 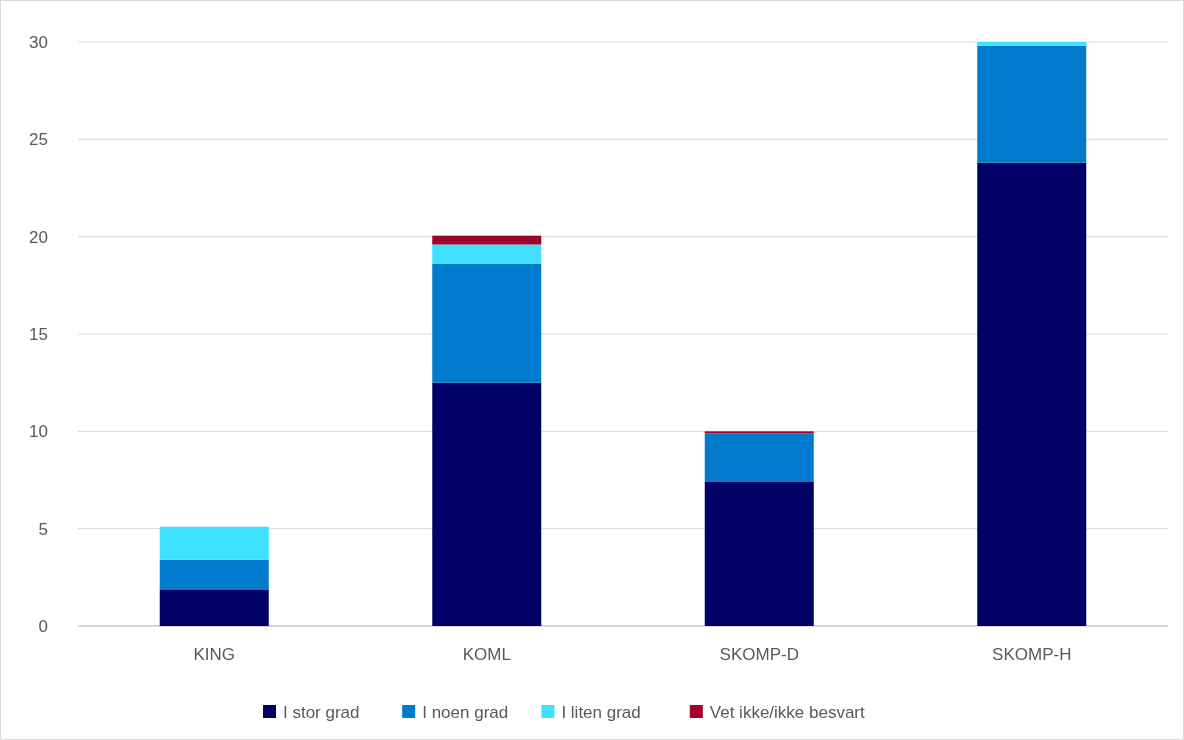 I want to click on legend-label: Vet ikke/ikke besvart, so click(x=787, y=712).